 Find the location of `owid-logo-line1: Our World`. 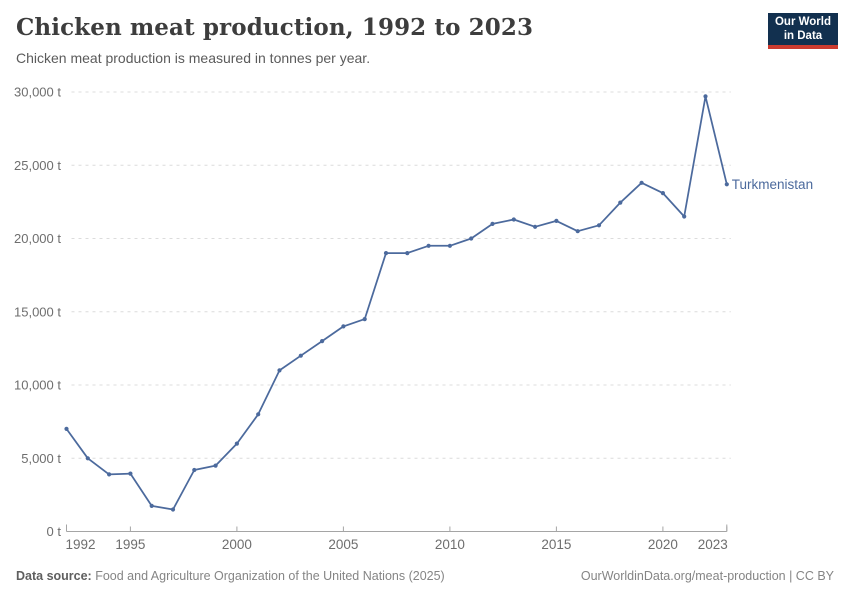

owid-logo-line1: Our World is located at coordinates (802, 22).